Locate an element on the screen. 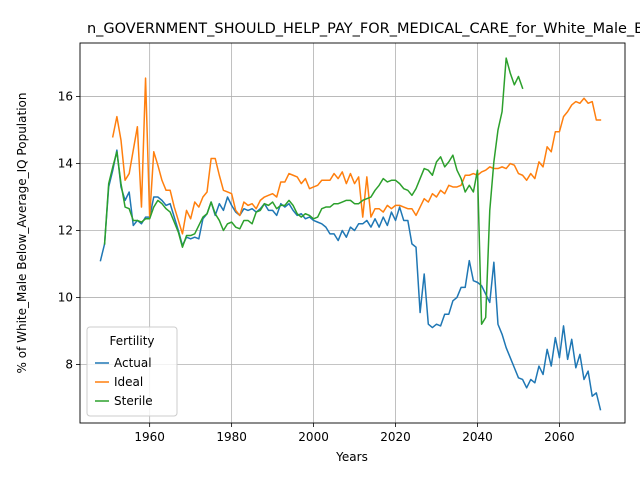 The height and width of the screenshot is (480, 640). legend-label-ideal: Ideal is located at coordinates (128, 382).